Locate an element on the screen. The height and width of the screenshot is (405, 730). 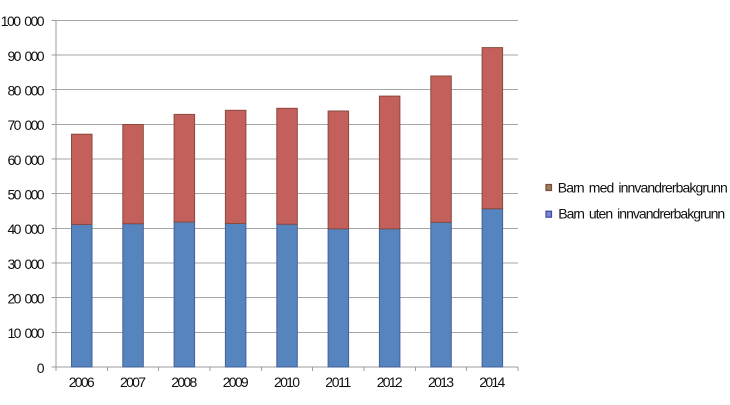
svg-text: 2012 is located at coordinates (390, 382).